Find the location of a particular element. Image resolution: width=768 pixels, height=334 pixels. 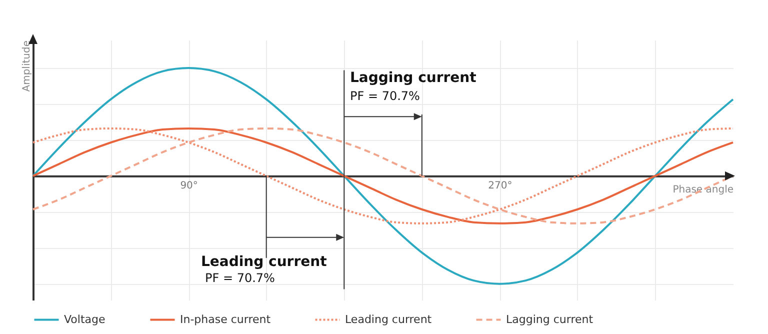

y-axis-title: Amplitude is located at coordinates (27, 66).